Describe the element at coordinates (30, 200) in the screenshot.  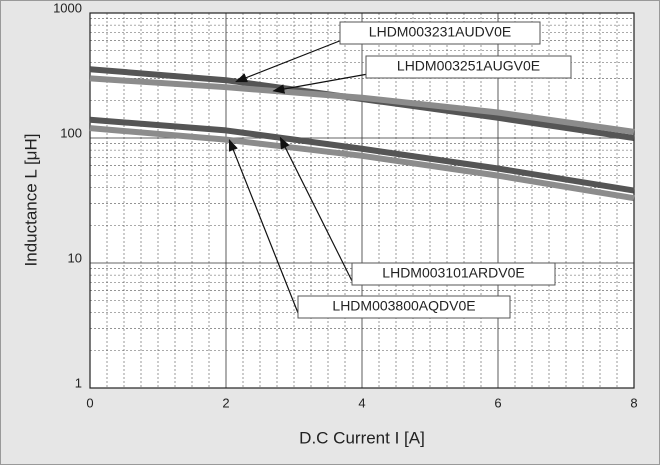
I see `y-axis-label: Inductance L [μH]` at that location.